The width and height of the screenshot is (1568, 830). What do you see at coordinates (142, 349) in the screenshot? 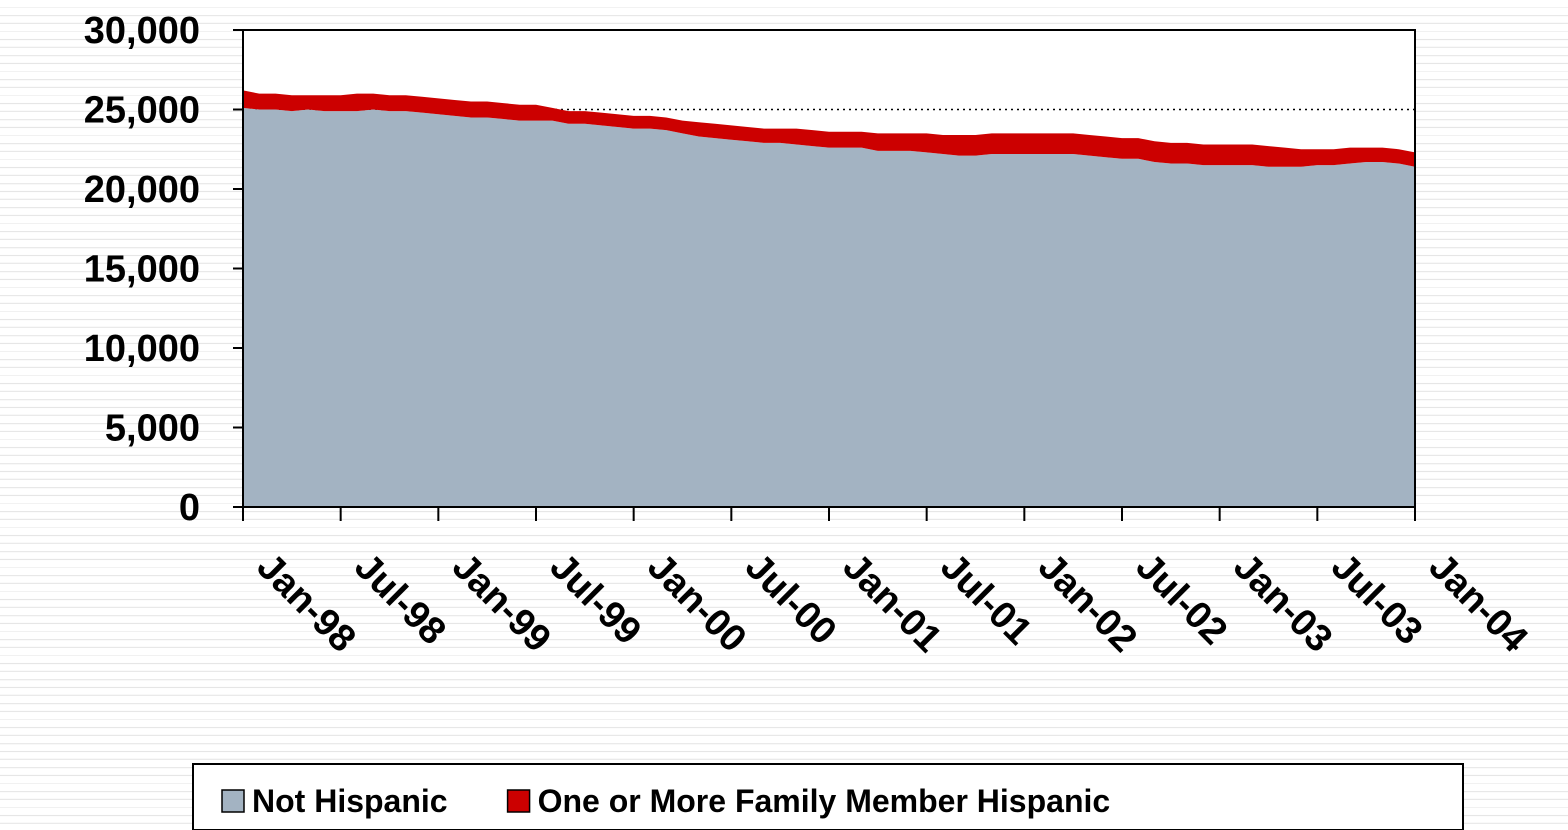
I see `y-tick-label: 10,000` at bounding box center [142, 349].